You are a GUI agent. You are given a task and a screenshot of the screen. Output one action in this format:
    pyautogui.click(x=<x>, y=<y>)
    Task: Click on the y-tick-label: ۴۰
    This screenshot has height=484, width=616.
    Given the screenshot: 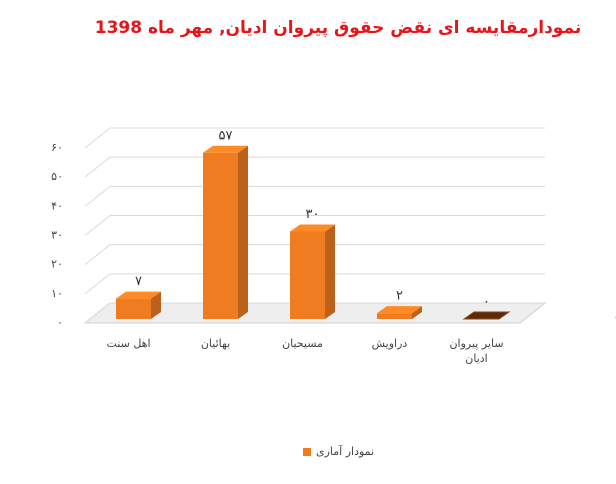 What is the action you would take?
    pyautogui.click(x=57, y=205)
    